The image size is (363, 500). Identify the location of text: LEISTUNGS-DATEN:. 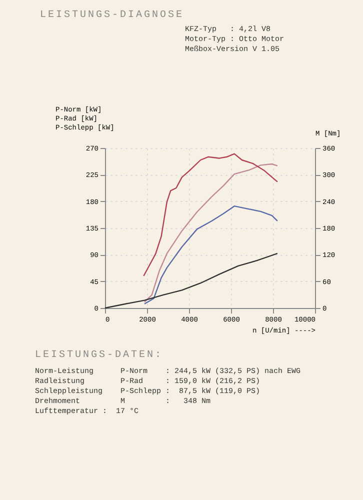
(99, 355).